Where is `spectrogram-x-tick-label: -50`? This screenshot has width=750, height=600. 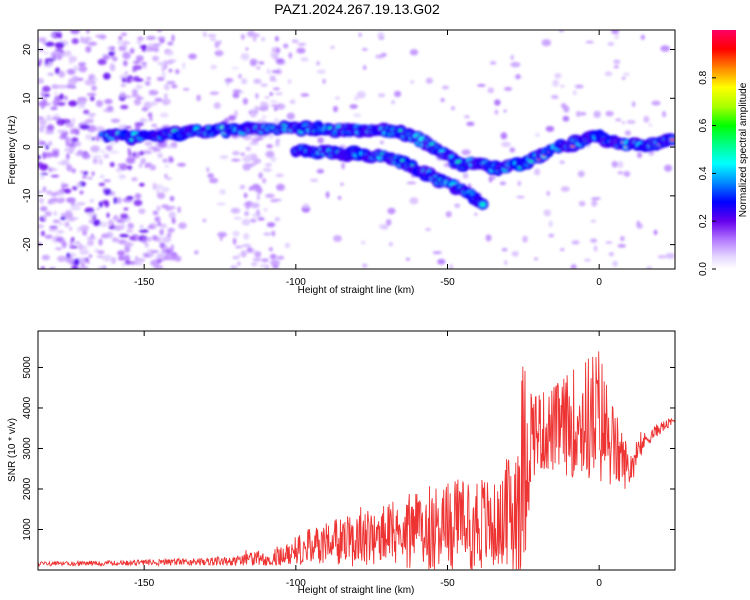
spectrogram-x-tick-label: -50 is located at coordinates (447, 282).